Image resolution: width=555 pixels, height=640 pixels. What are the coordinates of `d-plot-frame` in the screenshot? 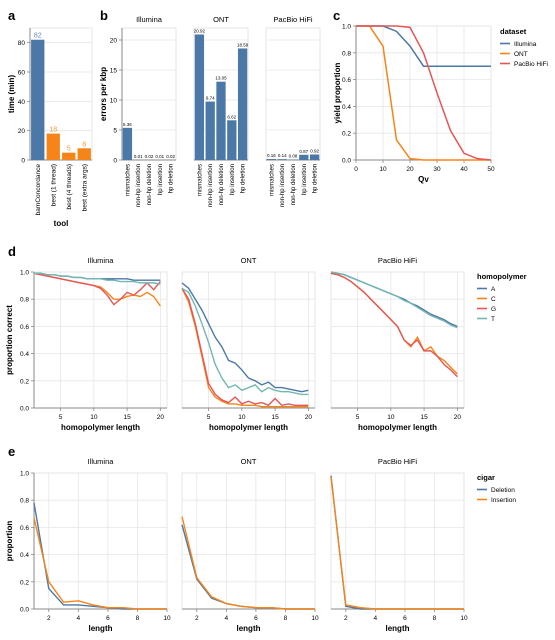 It's located at (397, 340).